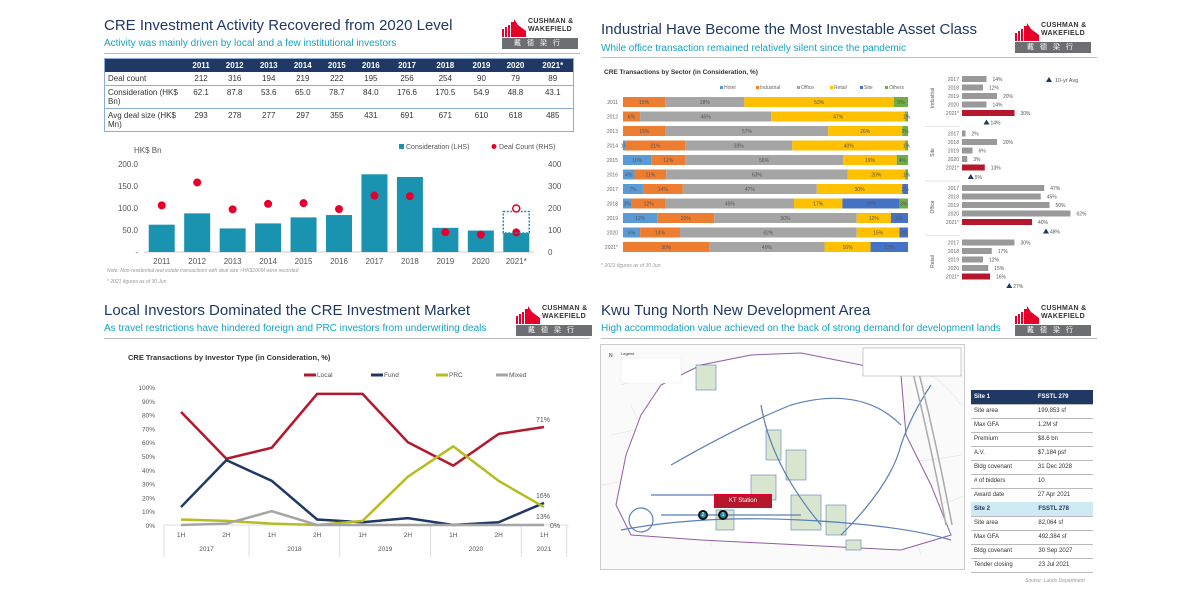 Image resolution: width=1200 pixels, height=600 pixels. I want to click on brand-logo: CUSHMAN & WAKEFIELD 戴德梁行, so click(1054, 38).